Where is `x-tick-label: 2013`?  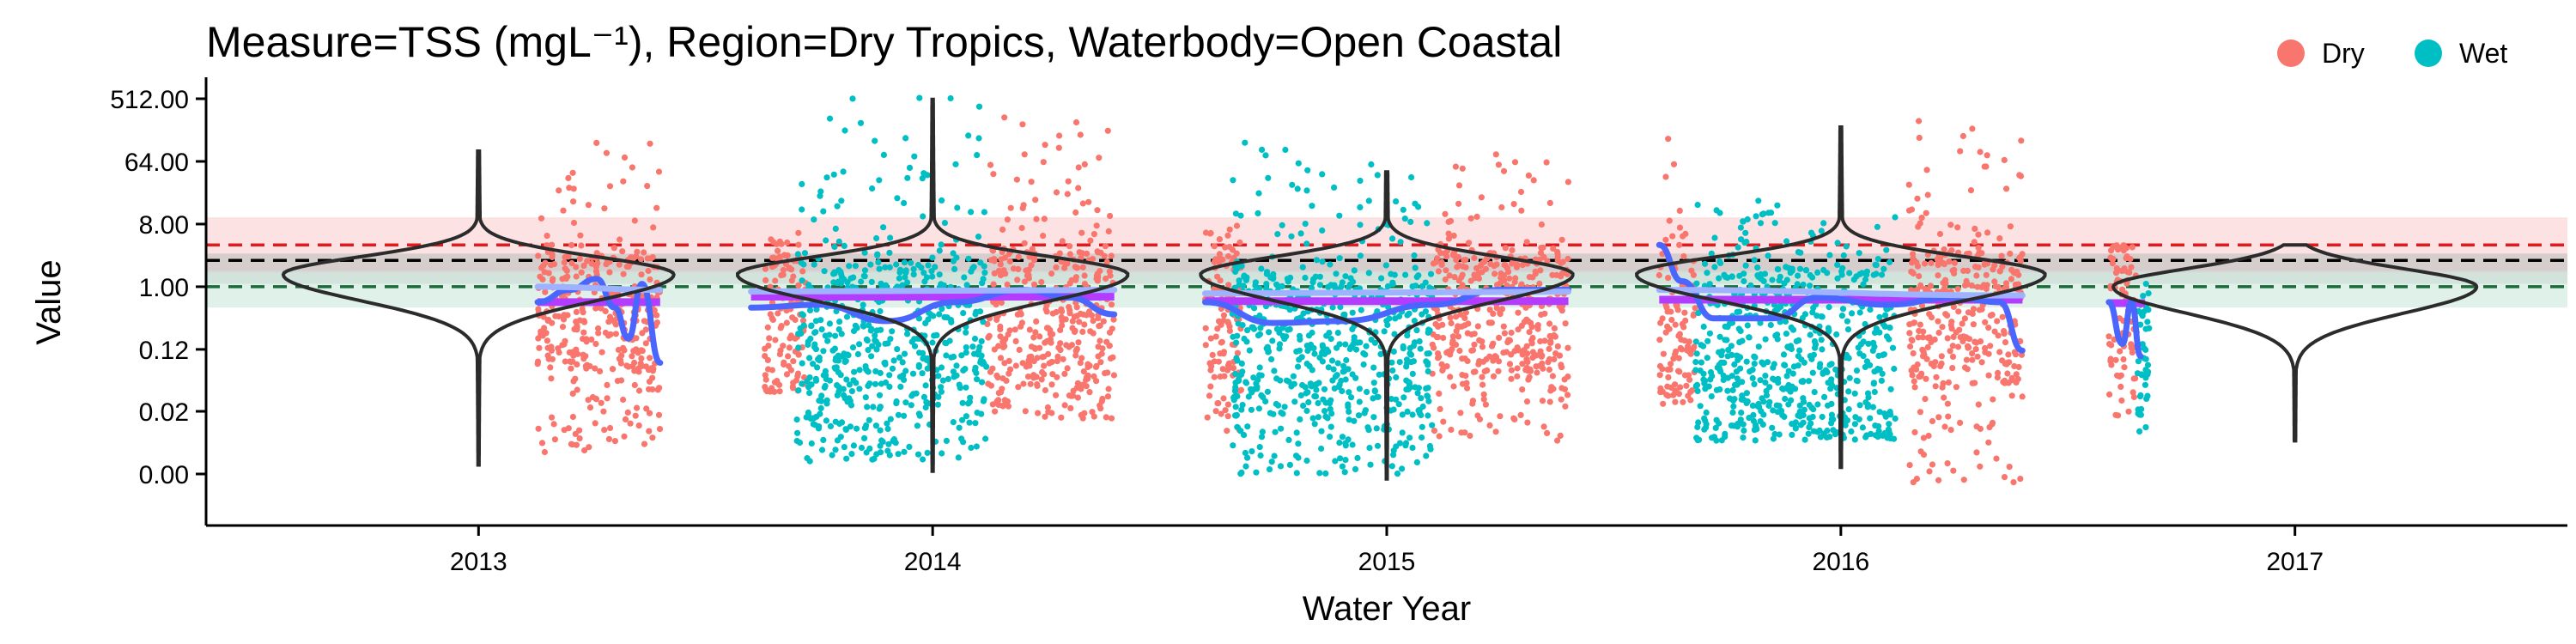
x-tick-label: 2013 is located at coordinates (479, 562).